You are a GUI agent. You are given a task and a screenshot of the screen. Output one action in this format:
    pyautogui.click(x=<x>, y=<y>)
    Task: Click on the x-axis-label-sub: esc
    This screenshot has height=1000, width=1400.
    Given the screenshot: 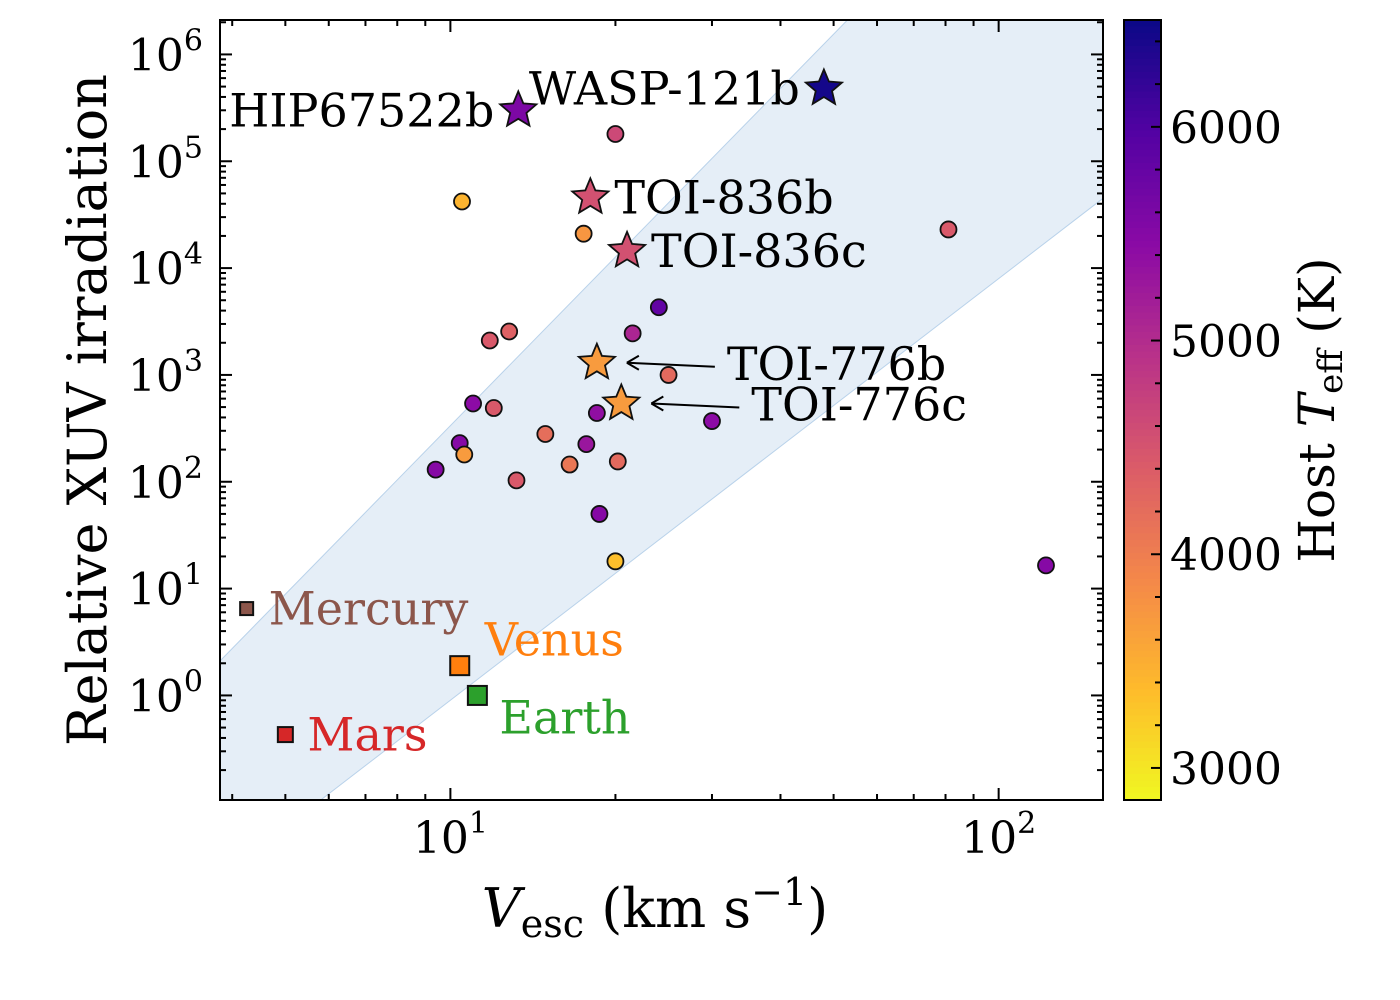 What is the action you would take?
    pyautogui.click(x=552, y=924)
    